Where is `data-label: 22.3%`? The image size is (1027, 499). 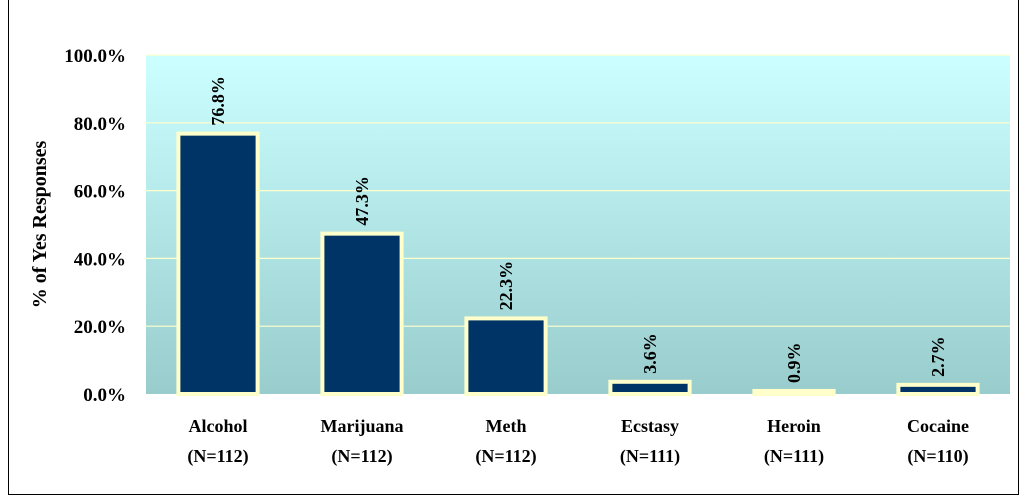
data-label: 22.3% is located at coordinates (506, 286).